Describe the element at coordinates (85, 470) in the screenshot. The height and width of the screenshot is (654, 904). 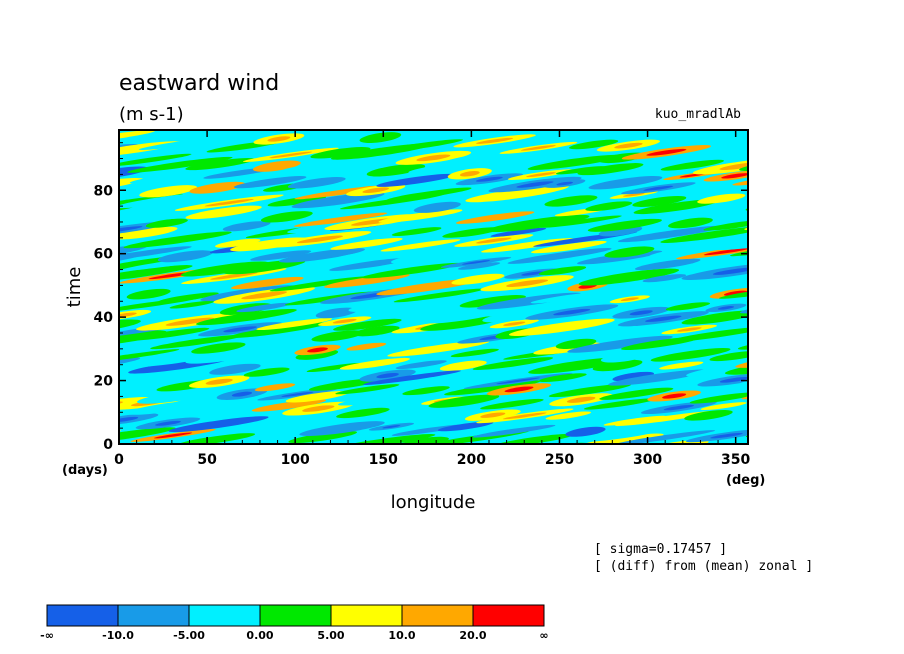
I see `y-unit-label: (days)` at that location.